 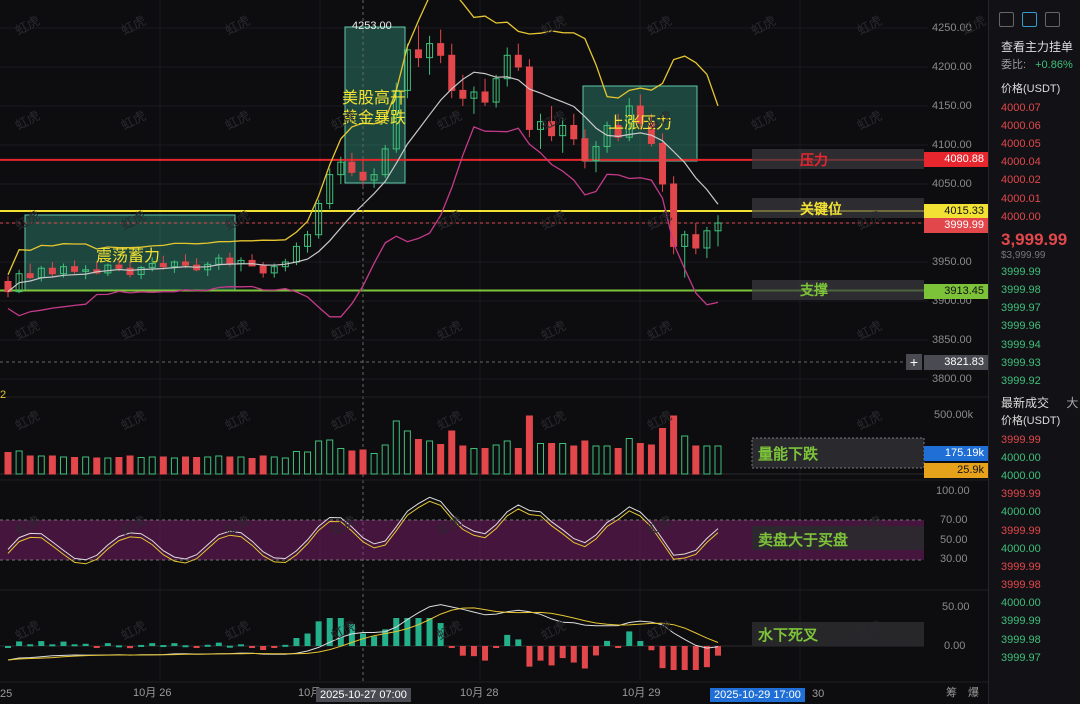 I want to click on macd-annotation-box, so click(x=838, y=634).